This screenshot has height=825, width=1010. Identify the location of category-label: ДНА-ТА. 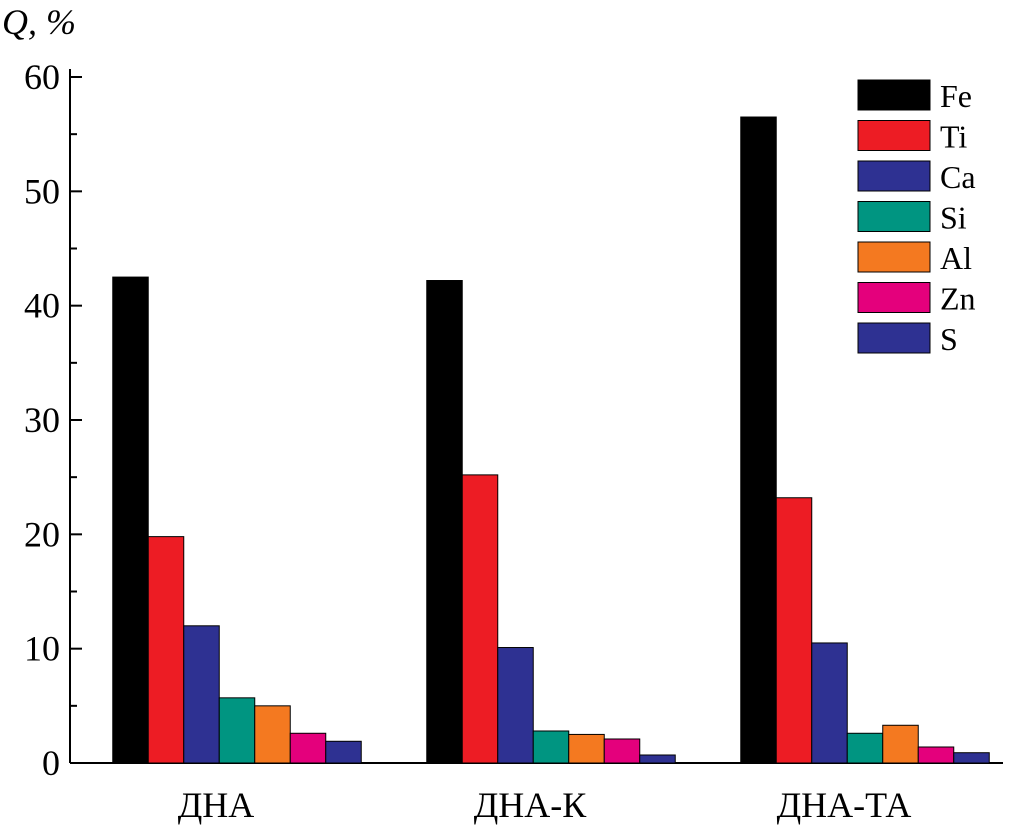
(844, 805).